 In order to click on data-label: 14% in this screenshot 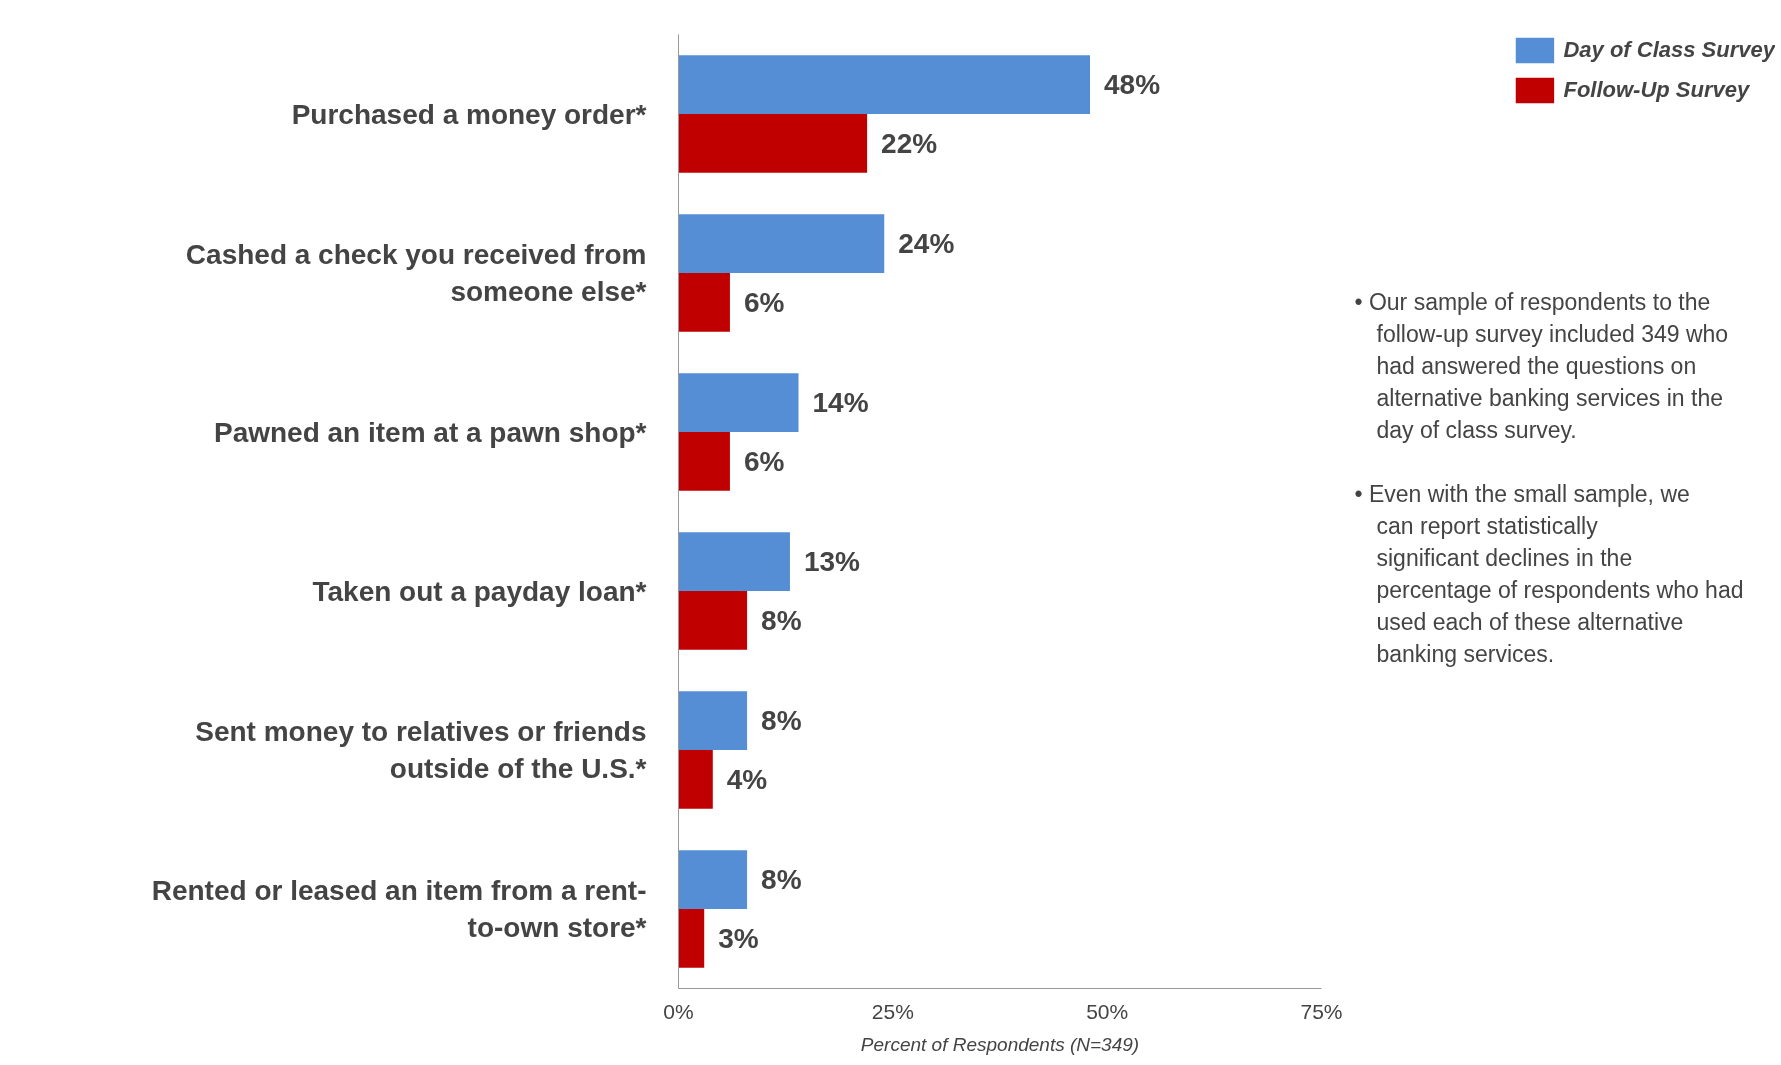, I will do `click(840, 403)`.